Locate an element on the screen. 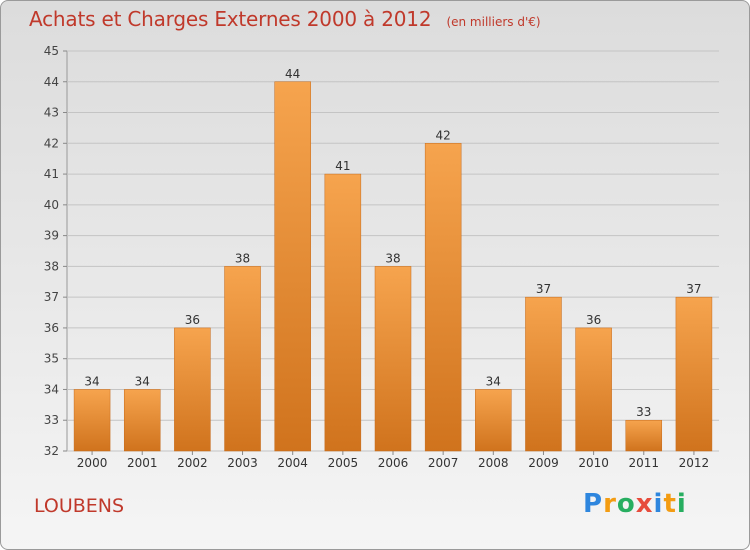 Image resolution: width=750 pixels, height=550 pixels. y-tick-label: 39 is located at coordinates (51, 236).